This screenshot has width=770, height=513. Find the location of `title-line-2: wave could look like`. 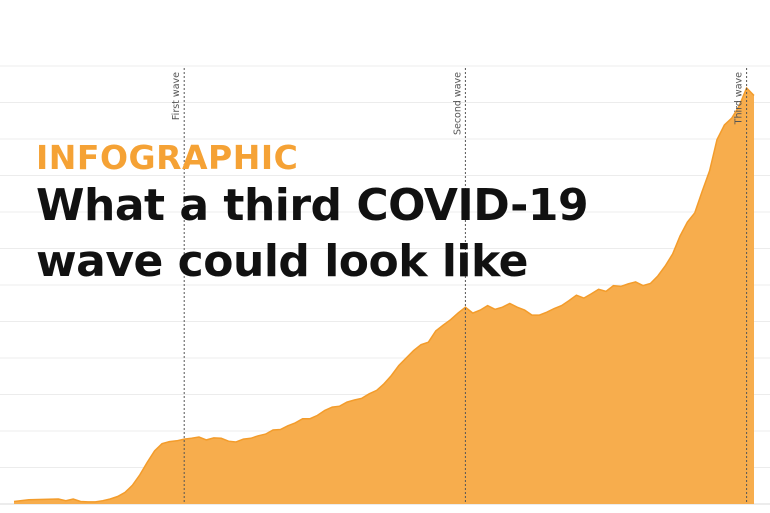

title-line-2: wave could look like is located at coordinates (282, 261).